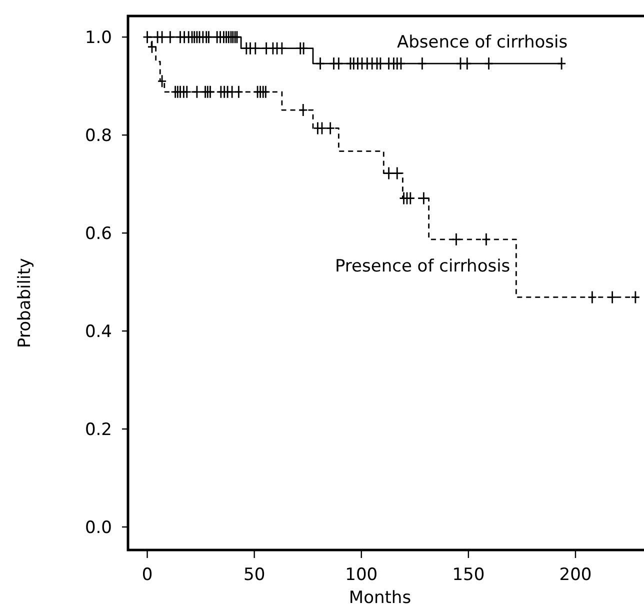 The height and width of the screenshot is (611, 644). I want to click on x-axis-title: Months, so click(380, 598).